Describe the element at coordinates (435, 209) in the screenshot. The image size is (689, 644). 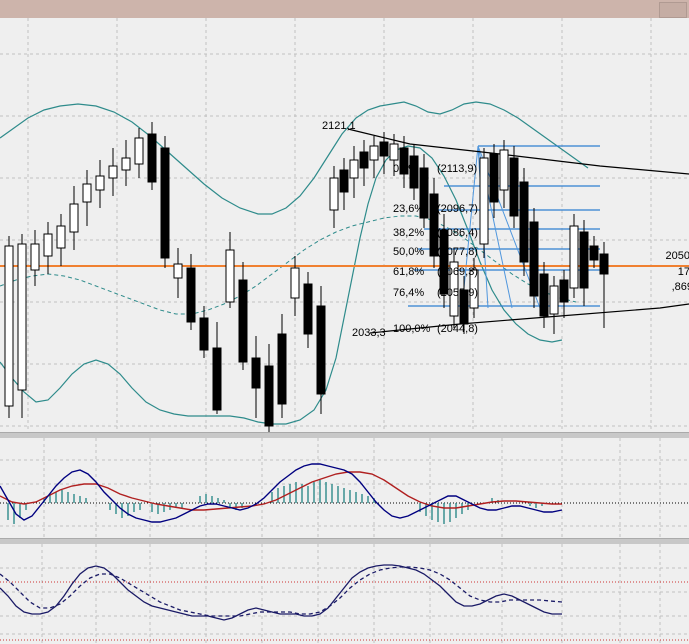
I see `fibonacci-label-row: 23,6% (2096,7)` at that location.